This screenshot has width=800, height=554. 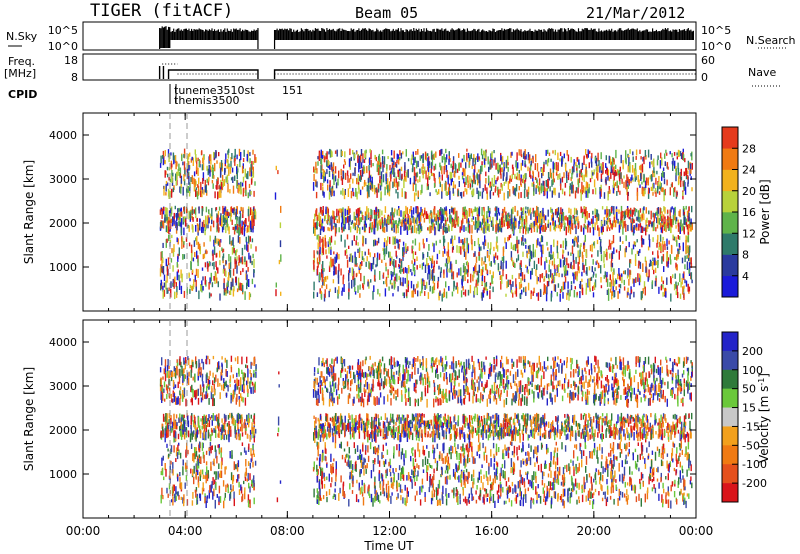 What do you see at coordinates (386, 13) in the screenshot?
I see `beam-label: Beam 05` at bounding box center [386, 13].